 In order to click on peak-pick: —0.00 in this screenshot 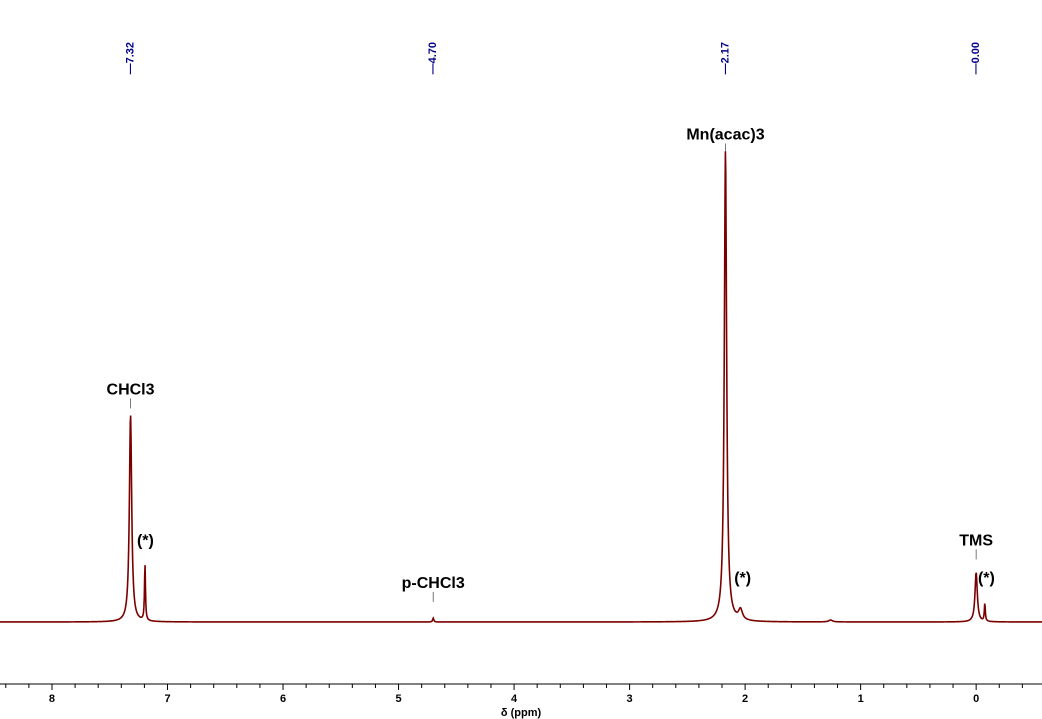, I will do `click(976, 58)`.